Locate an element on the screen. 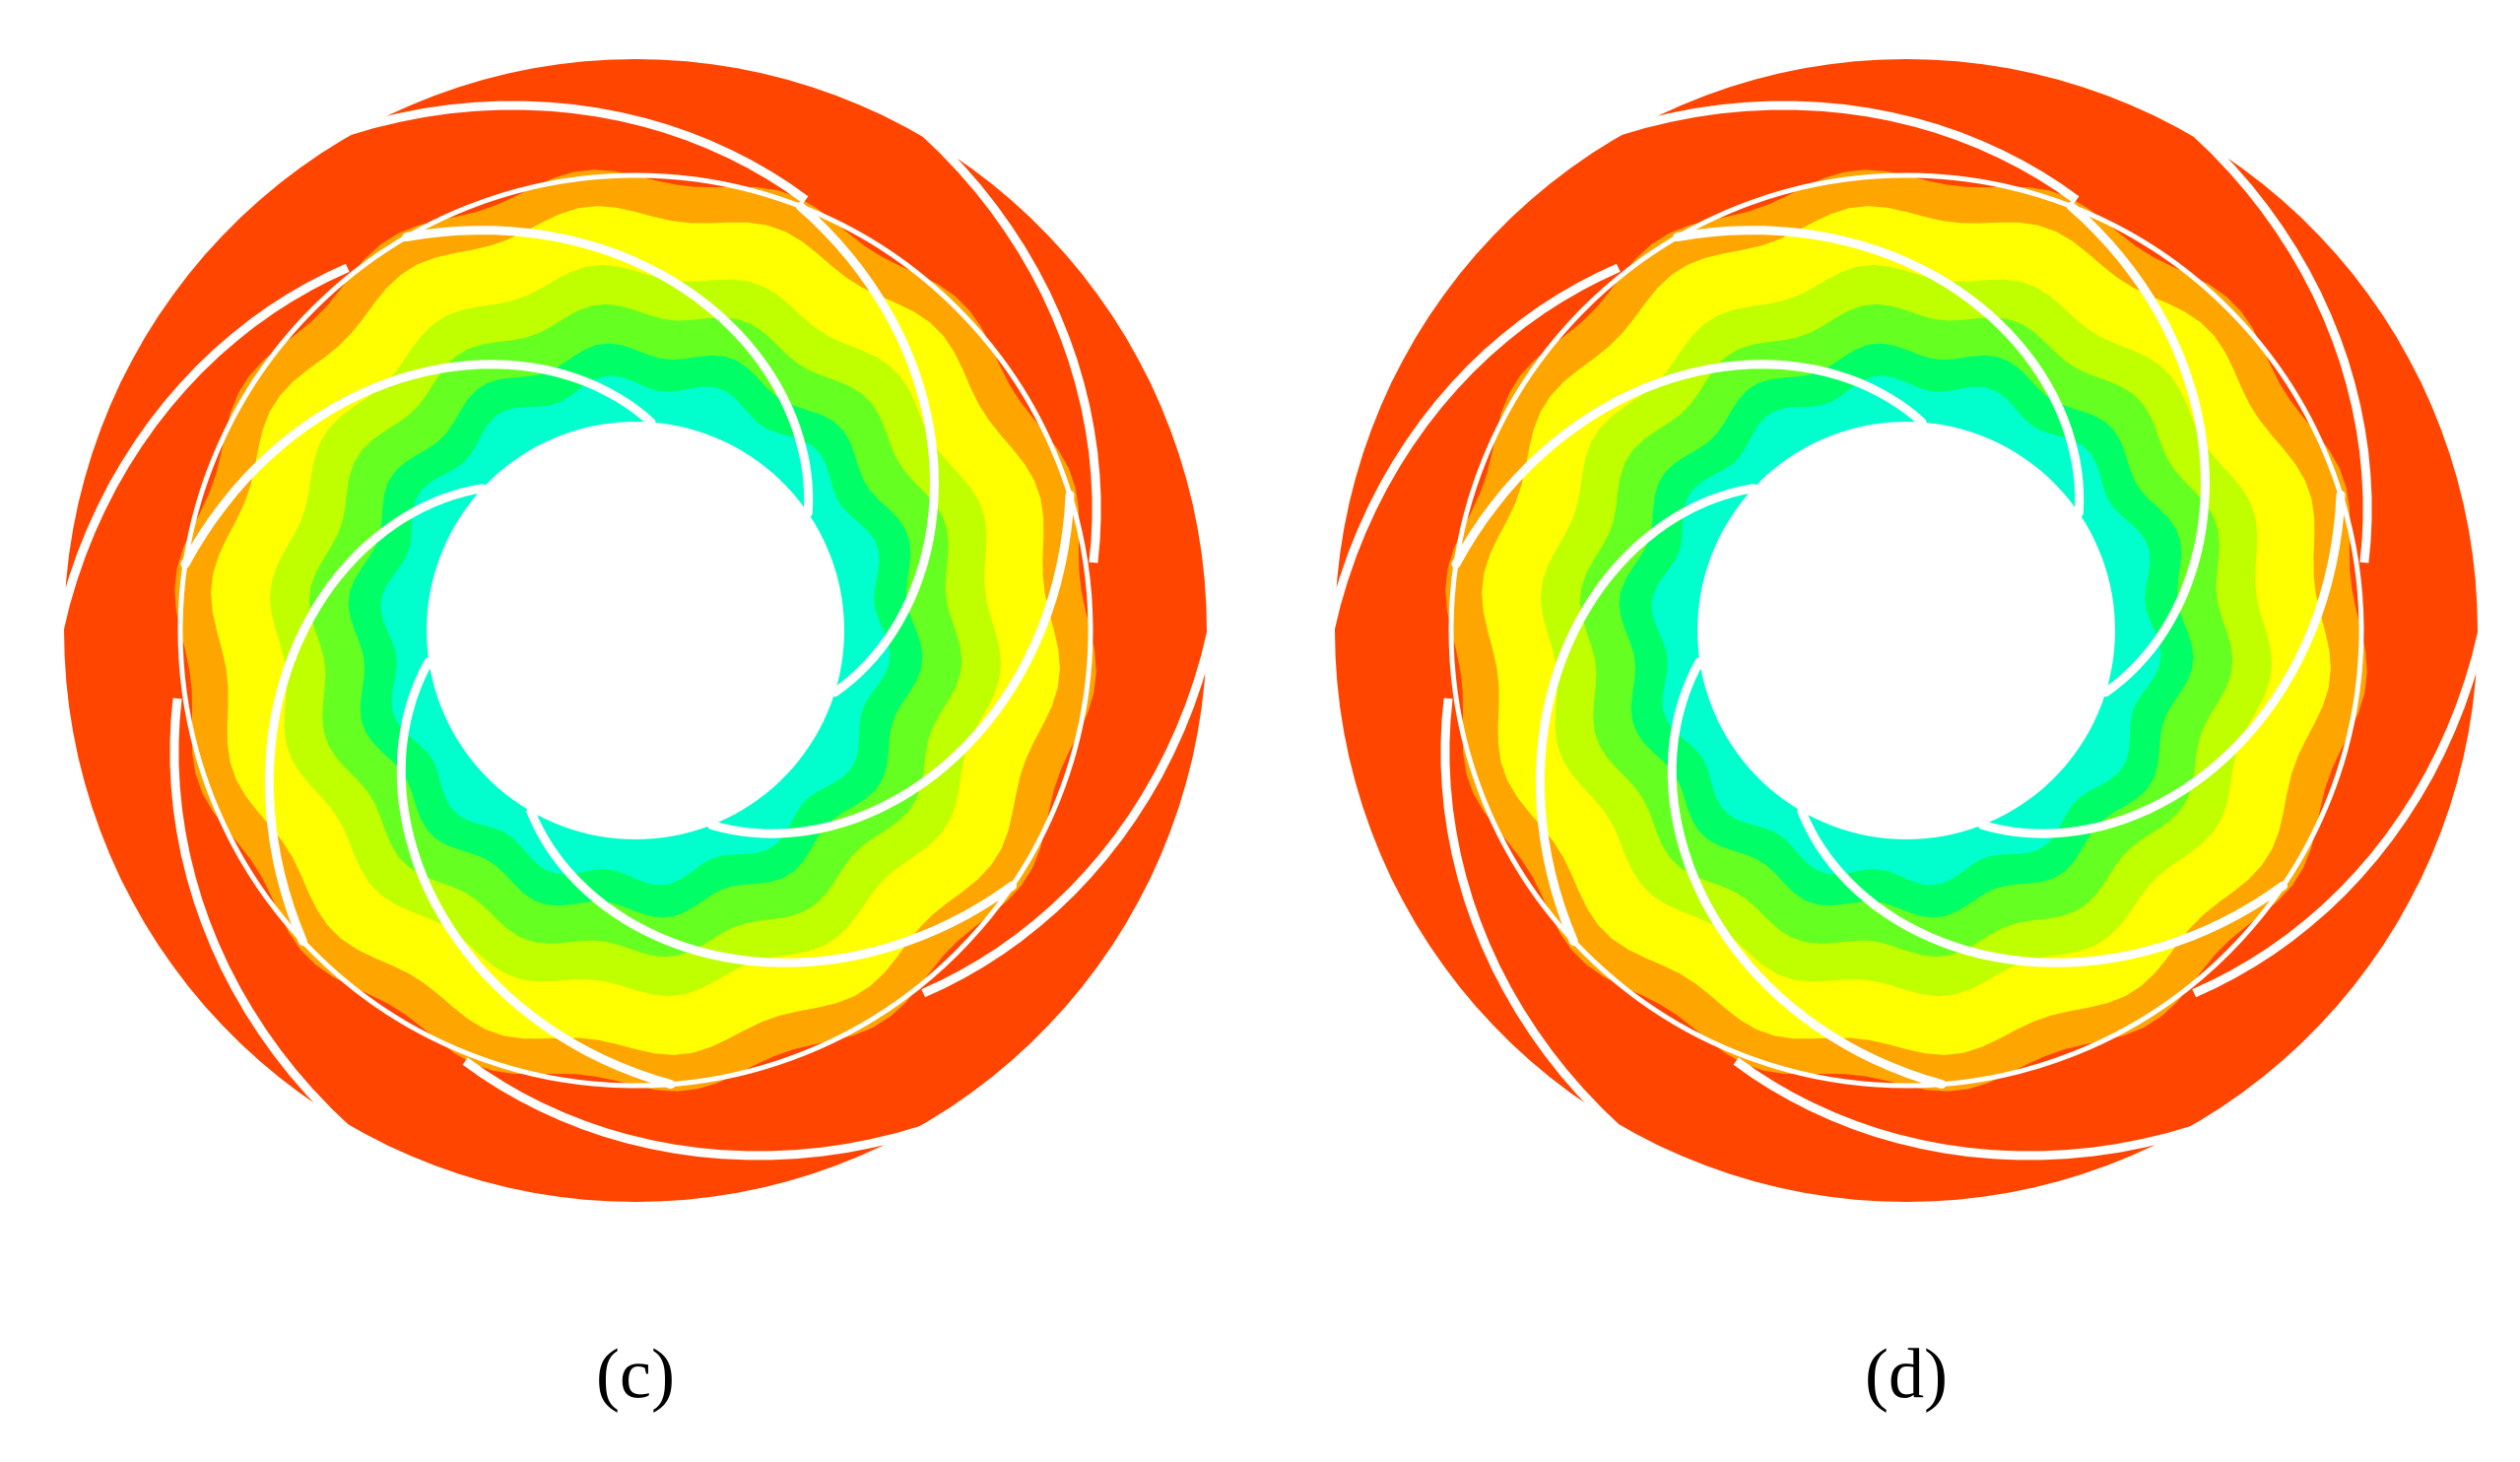 The image size is (2520, 1462). panel-label: (d) is located at coordinates (1906, 1375).